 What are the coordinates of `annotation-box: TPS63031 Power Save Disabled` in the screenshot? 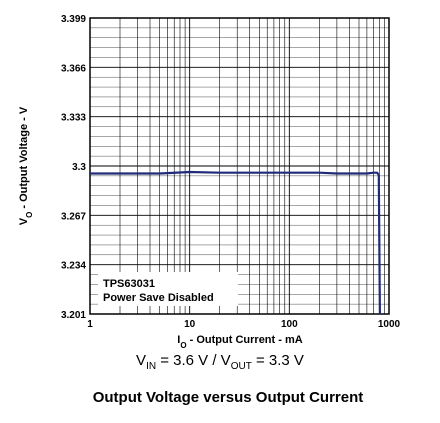 It's located at (168, 289).